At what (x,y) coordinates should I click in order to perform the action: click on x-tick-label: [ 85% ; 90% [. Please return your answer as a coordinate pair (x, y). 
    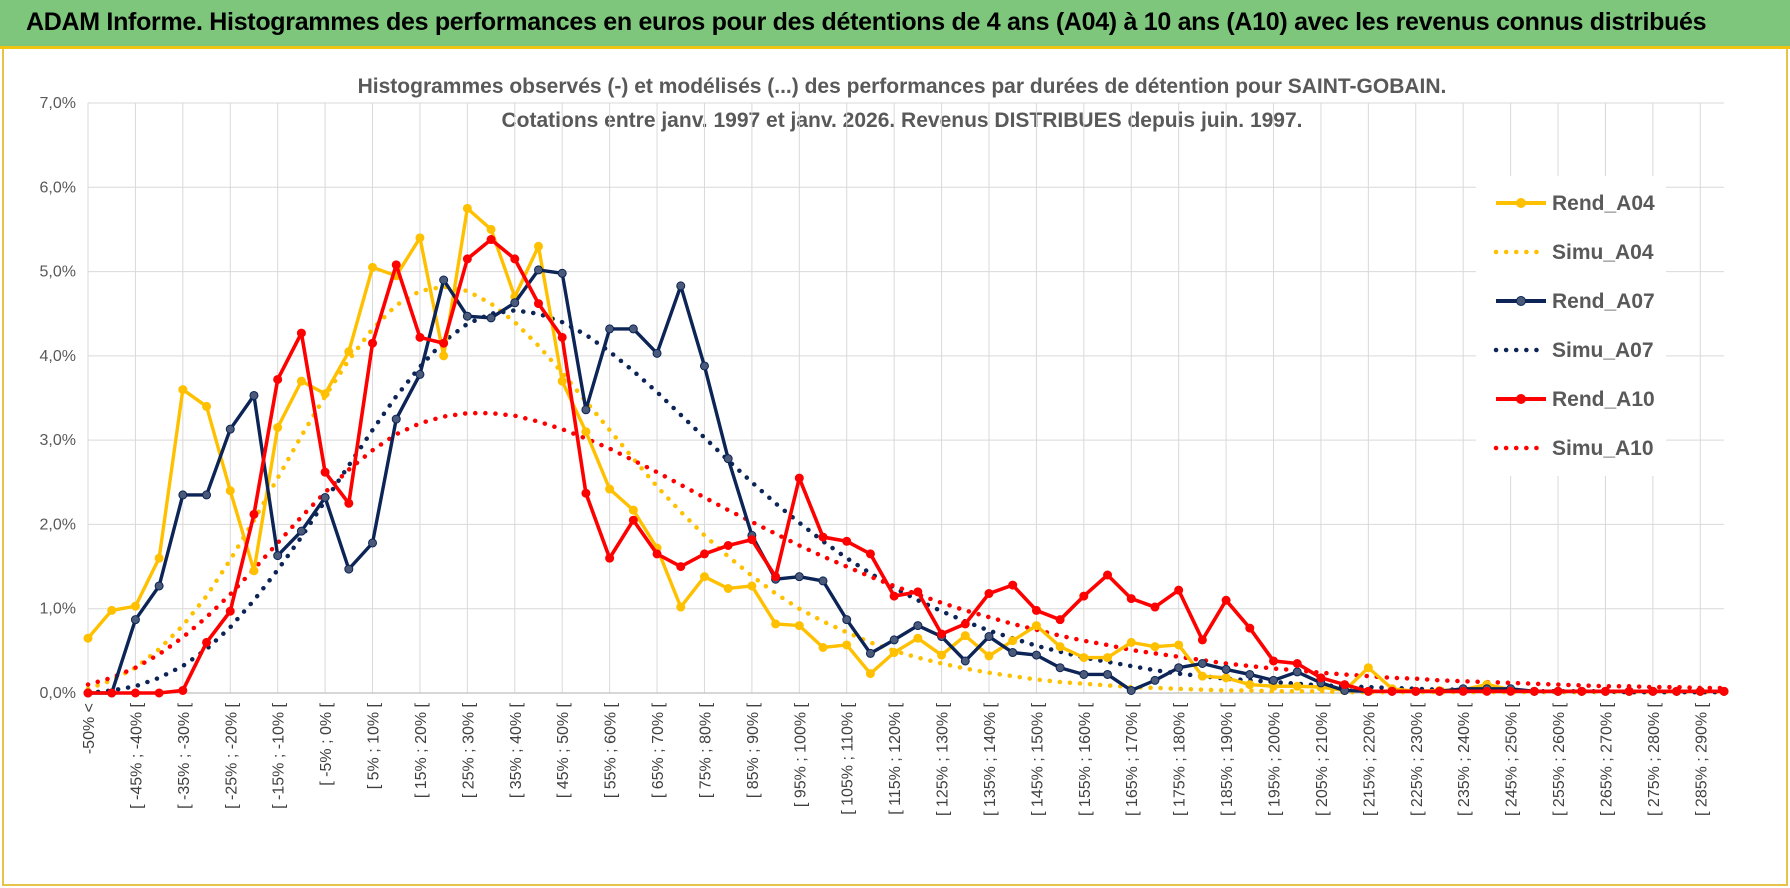
    Looking at the image, I should click on (753, 750).